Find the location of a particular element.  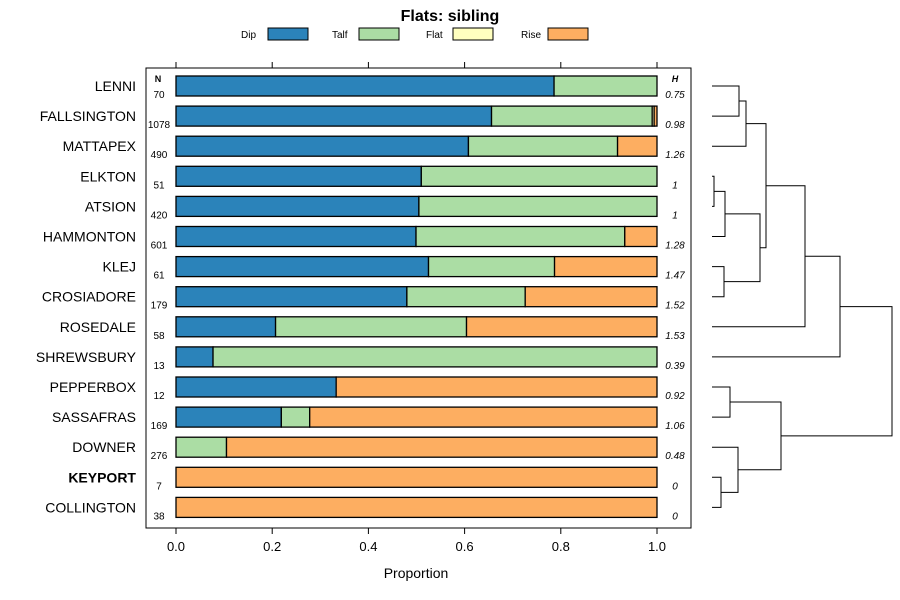

row-h-value: 0.98 is located at coordinates (675, 125).